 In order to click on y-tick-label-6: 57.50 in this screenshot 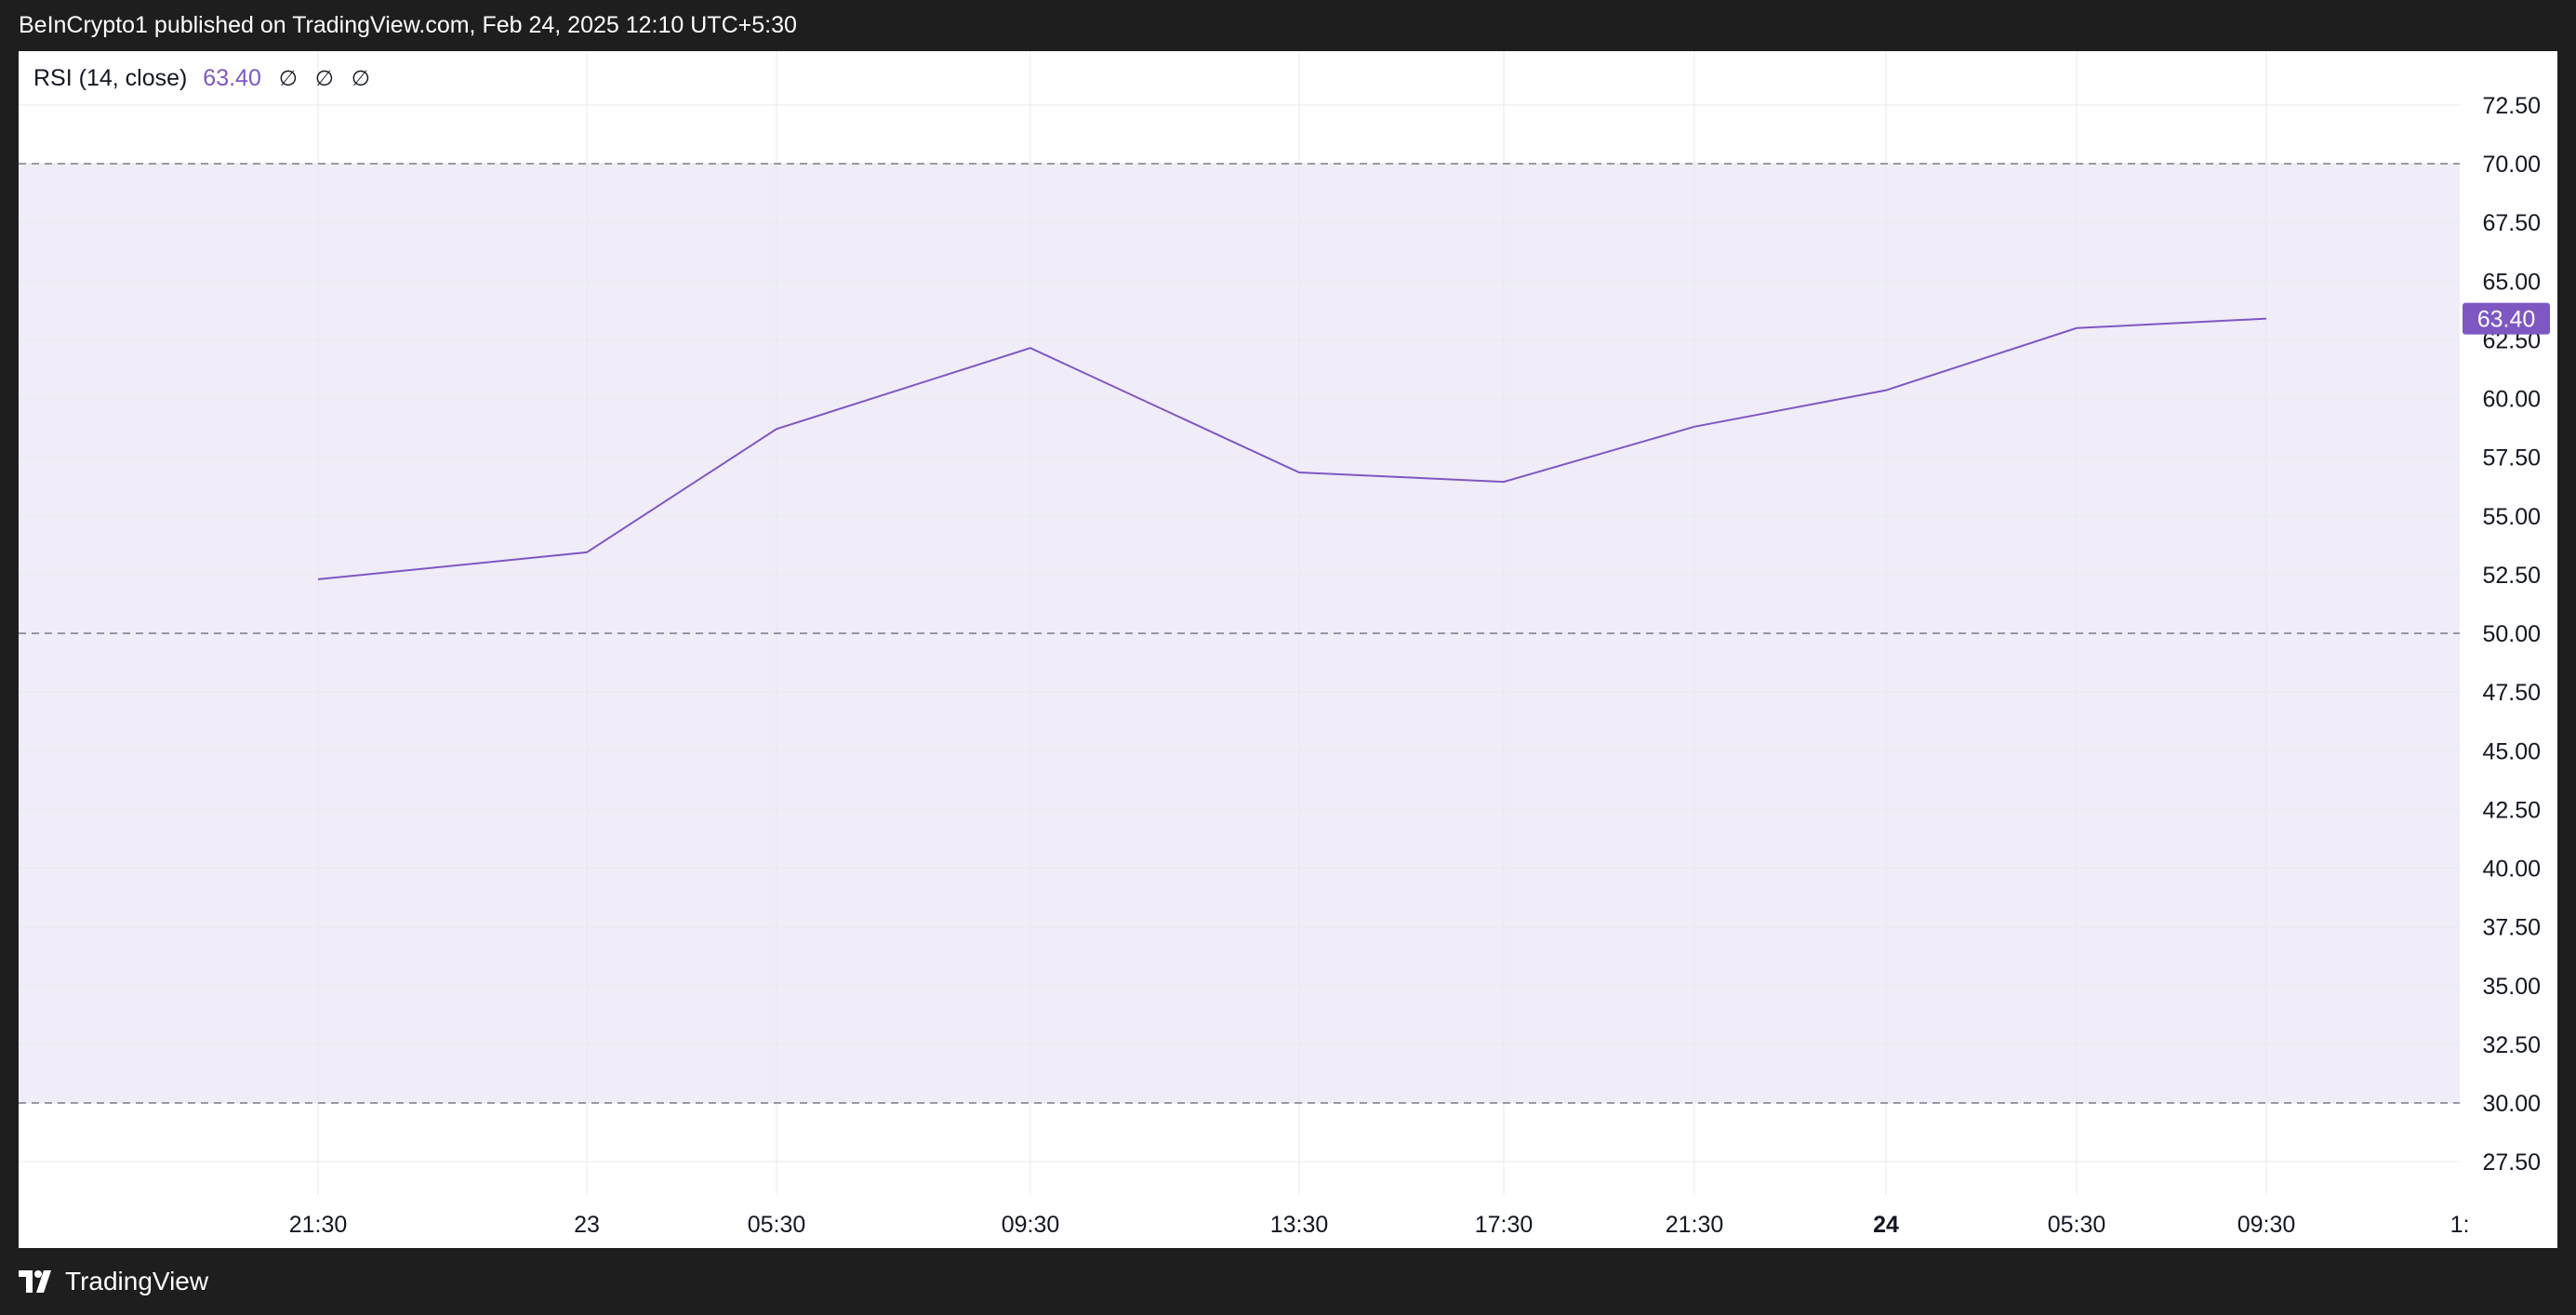, I will do `click(2511, 458)`.